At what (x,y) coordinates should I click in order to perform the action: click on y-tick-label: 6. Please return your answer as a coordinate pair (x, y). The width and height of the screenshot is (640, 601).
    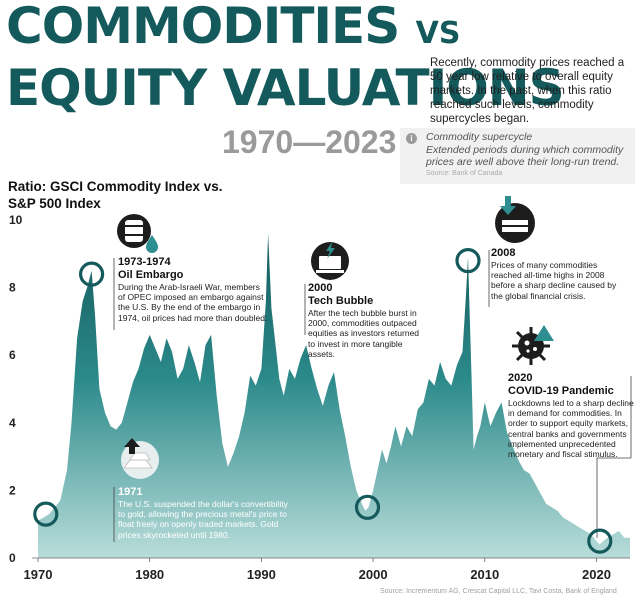
    Looking at the image, I should click on (12, 355).